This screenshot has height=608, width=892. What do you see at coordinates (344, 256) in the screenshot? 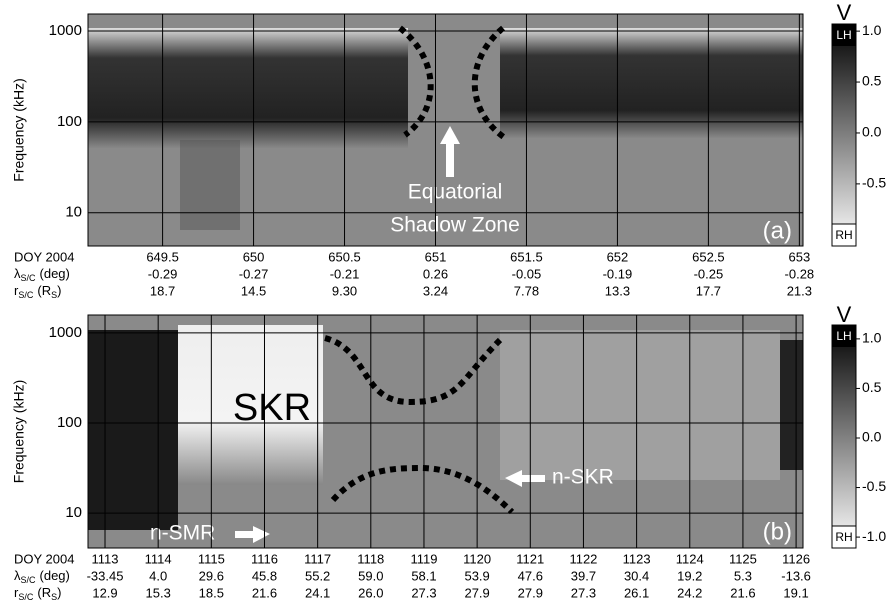
I see `x-tick-label: 650.5` at bounding box center [344, 256].